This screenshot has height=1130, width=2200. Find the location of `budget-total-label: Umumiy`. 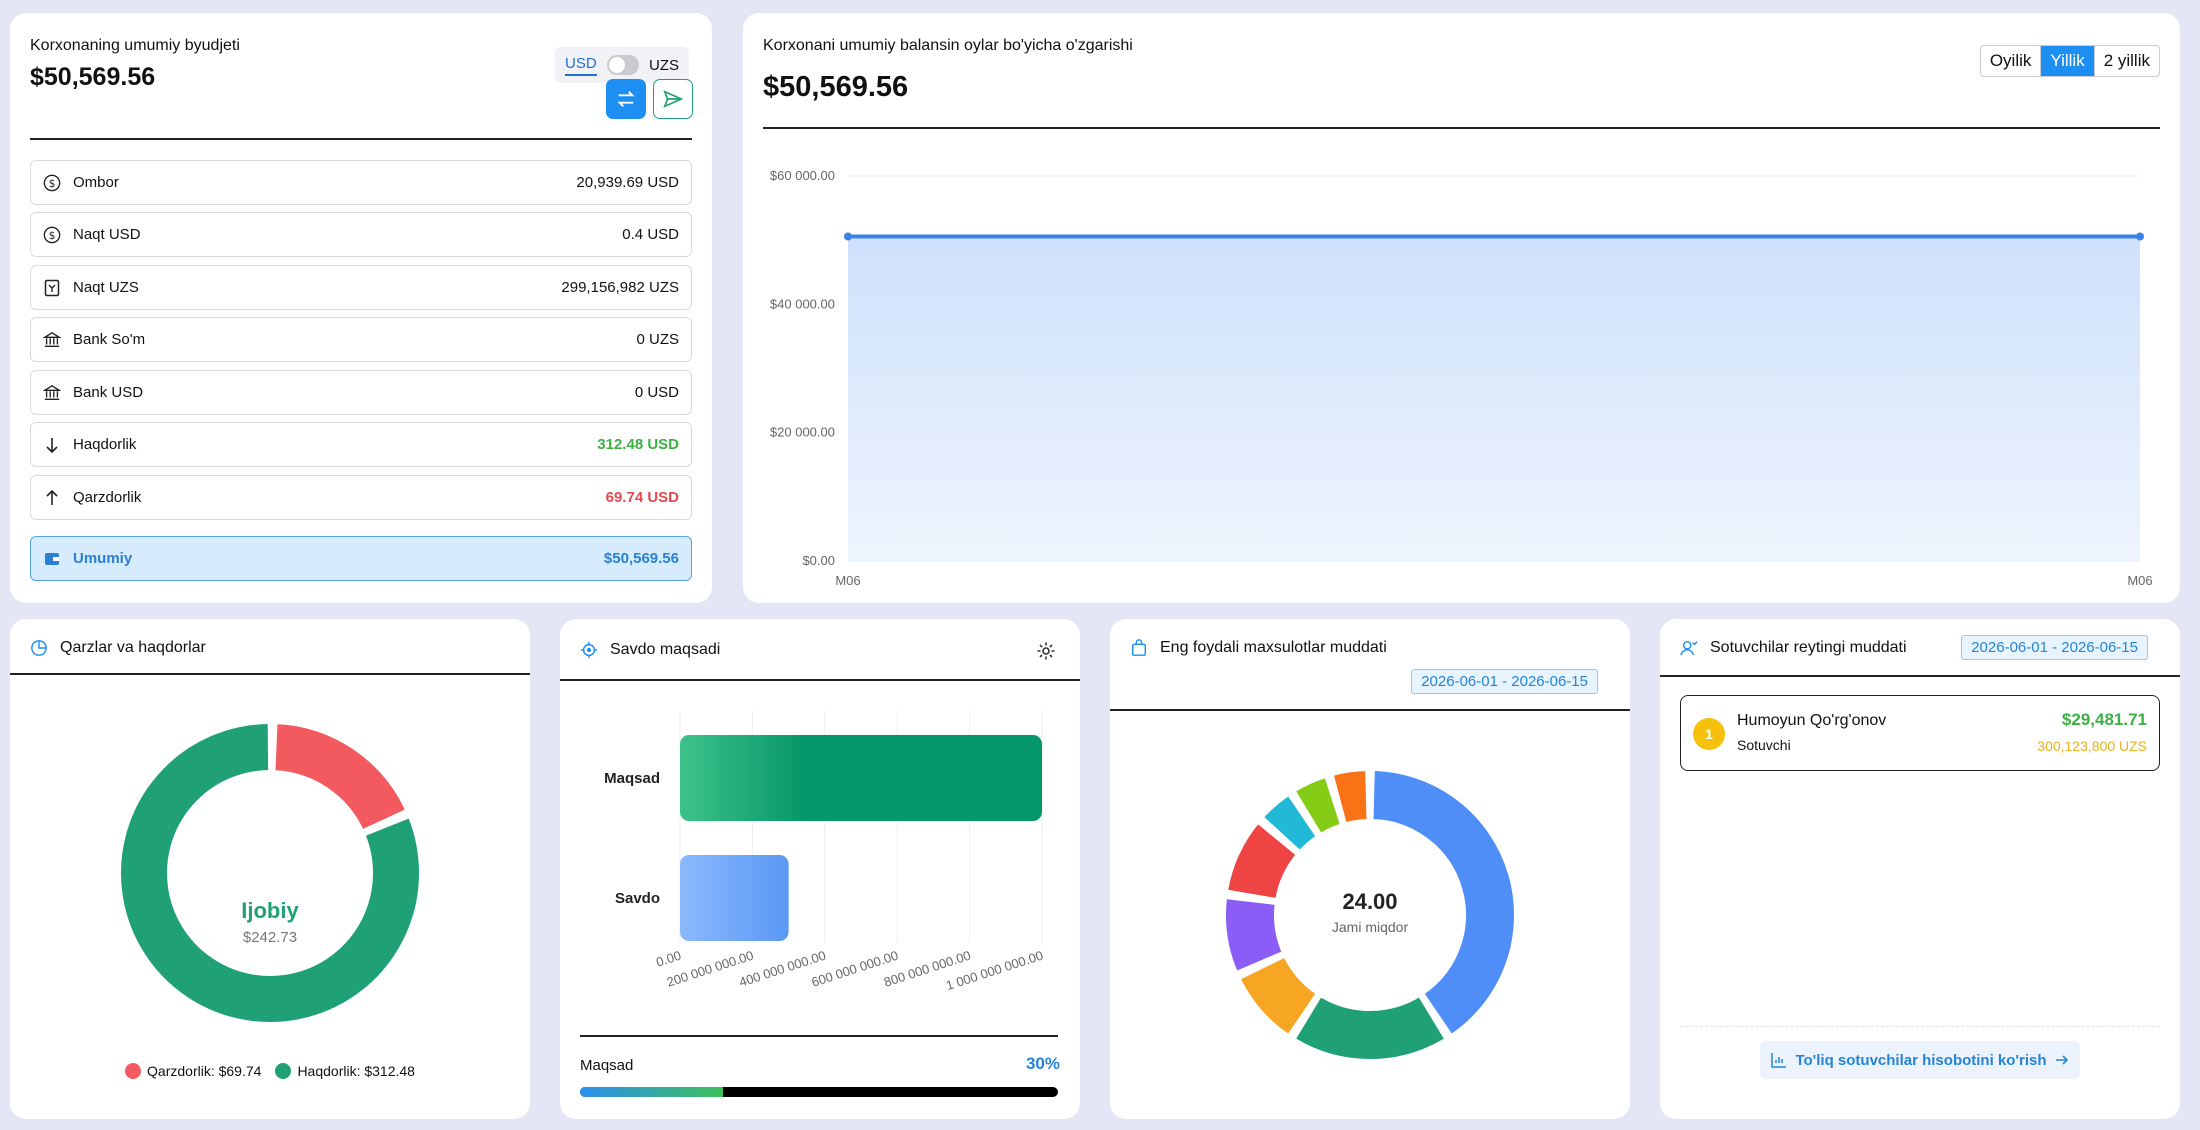

budget-total-label: Umumiy is located at coordinates (103, 558).